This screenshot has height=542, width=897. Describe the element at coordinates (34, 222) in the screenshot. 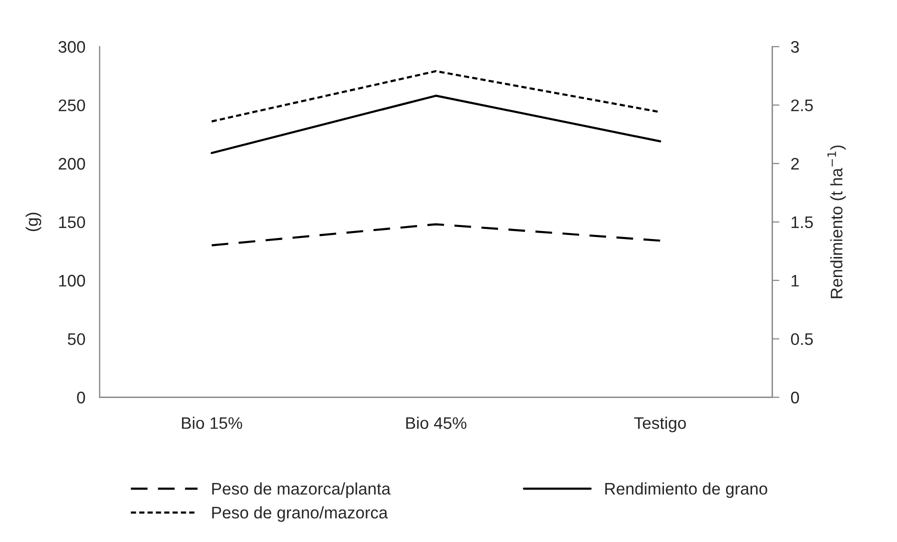

I see `y-axis-title: (g)` at that location.